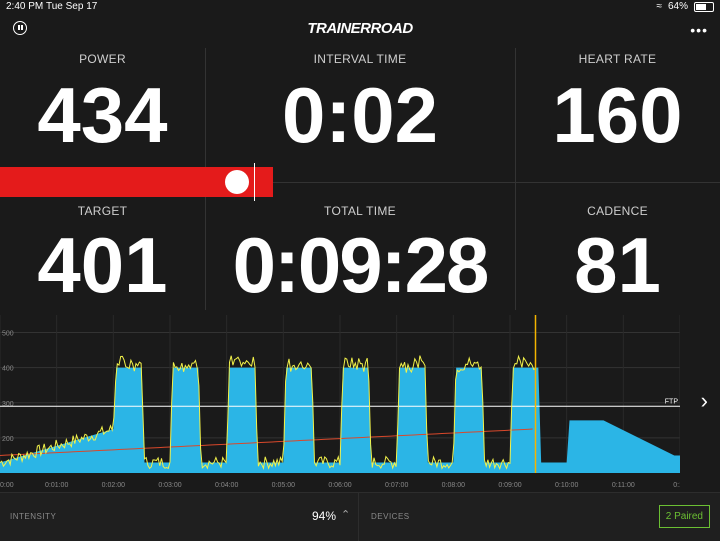 This screenshot has height=541, width=720. I want to click on target-label: TARGET, so click(102, 211).